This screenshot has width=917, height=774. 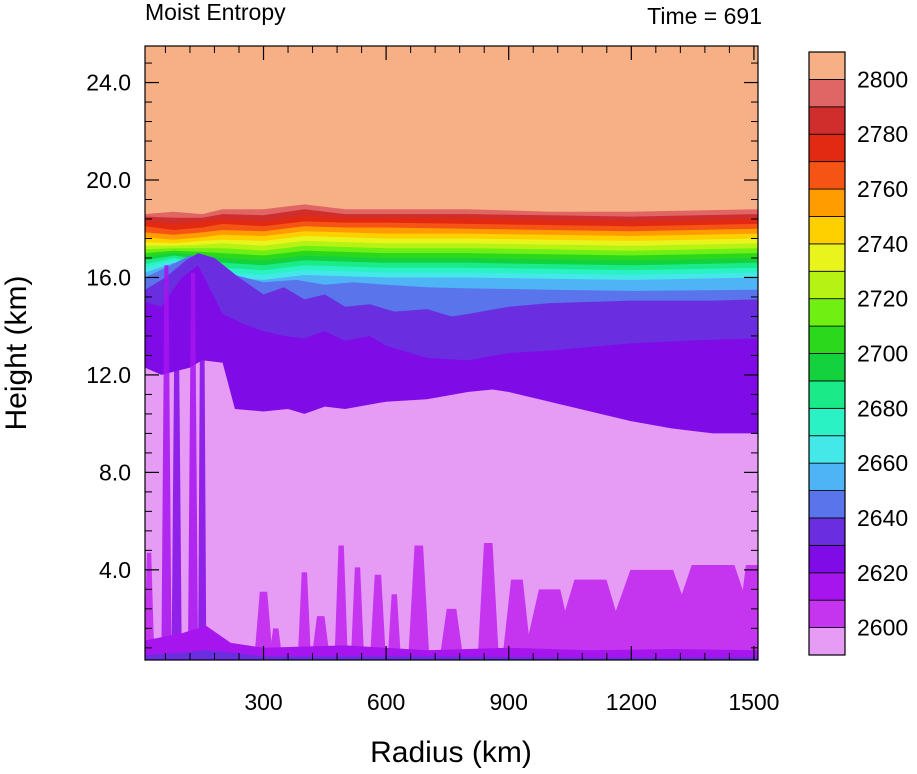 What do you see at coordinates (263, 702) in the screenshot?
I see `x-tick-label: 300` at bounding box center [263, 702].